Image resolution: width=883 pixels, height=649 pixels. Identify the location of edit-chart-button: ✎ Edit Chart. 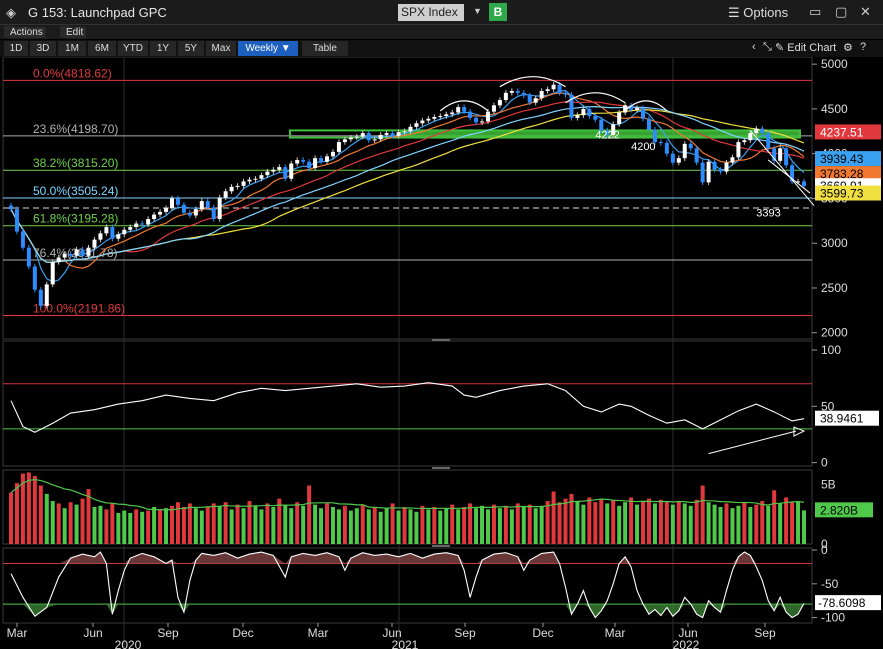
(805, 47).